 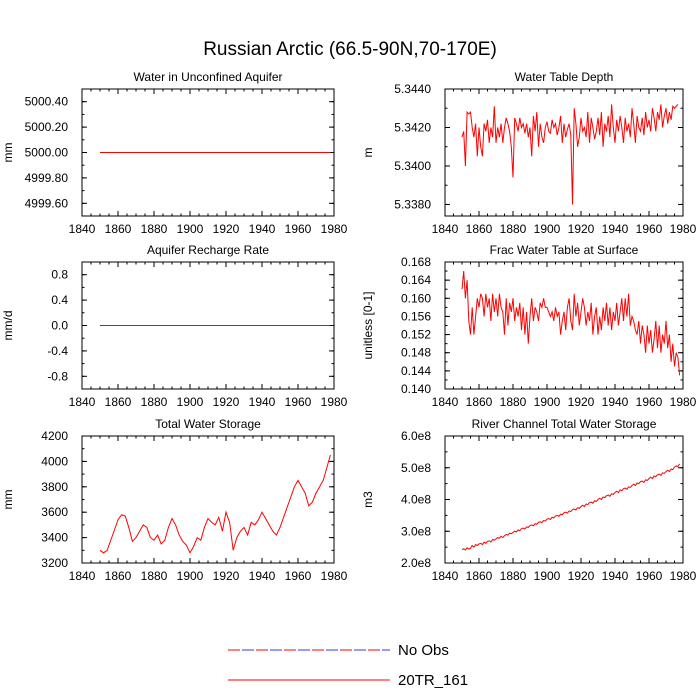 What do you see at coordinates (423, 650) in the screenshot?
I see `legend-label-no-obs: No Obs` at bounding box center [423, 650].